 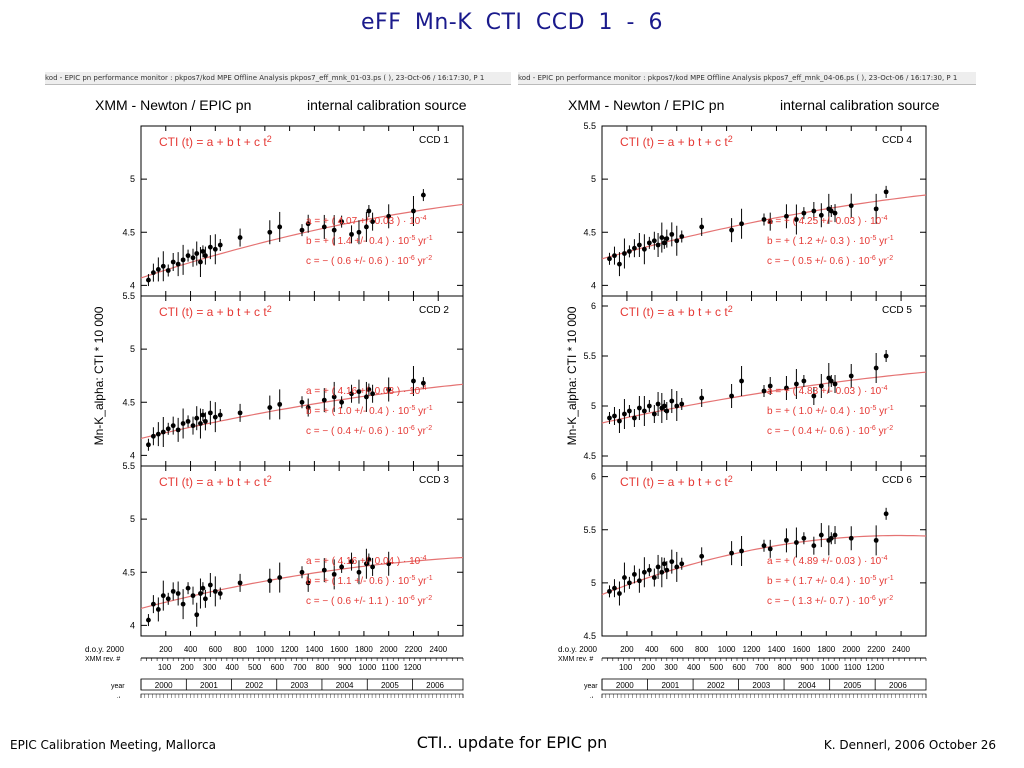 I want to click on fit-coefficient: b = + ( 1.1 +/- 0.6 ) · 10-5 yr-1, so click(x=369, y=581).